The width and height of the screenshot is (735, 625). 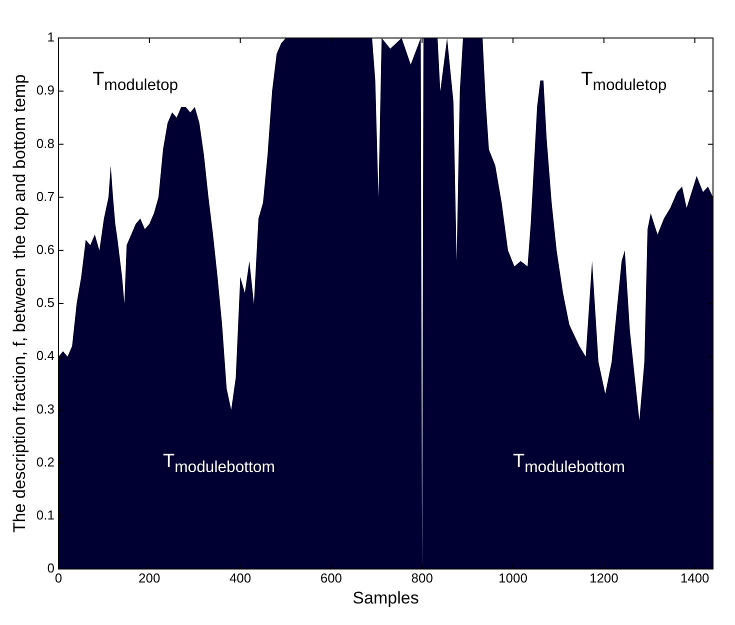 What do you see at coordinates (45, 356) in the screenshot?
I see `y-tick-label: 0.4` at bounding box center [45, 356].